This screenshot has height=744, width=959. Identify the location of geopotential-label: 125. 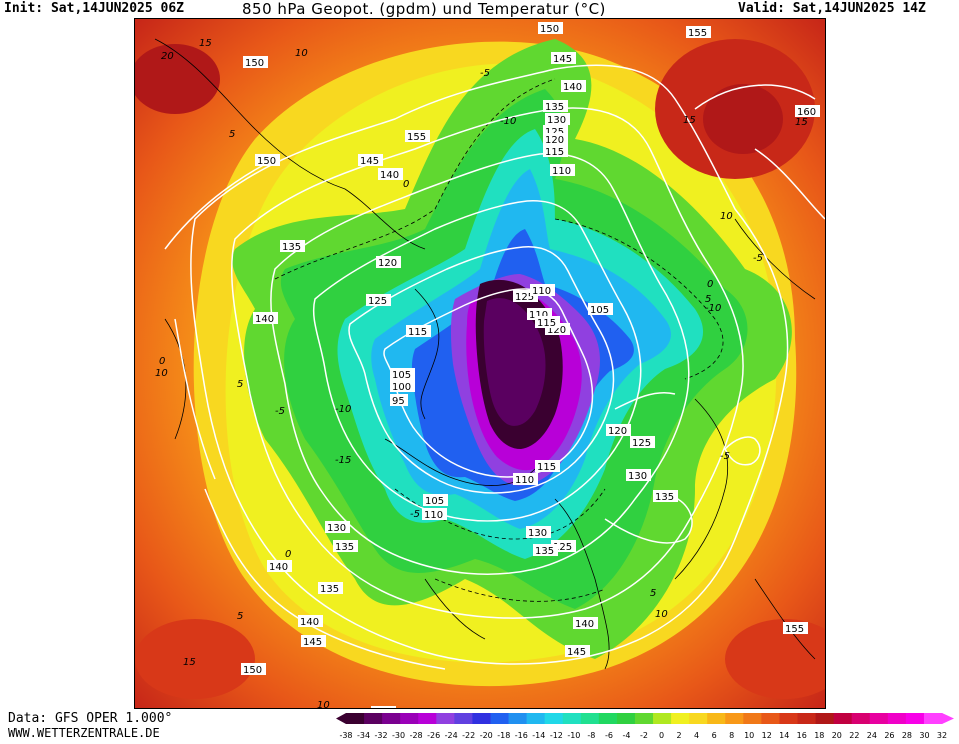
(642, 442).